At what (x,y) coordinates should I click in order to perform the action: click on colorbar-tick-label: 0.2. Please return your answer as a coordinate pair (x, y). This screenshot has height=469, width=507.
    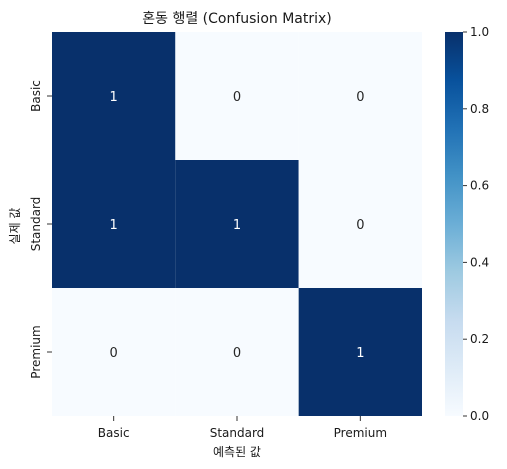
    Looking at the image, I should click on (479, 339).